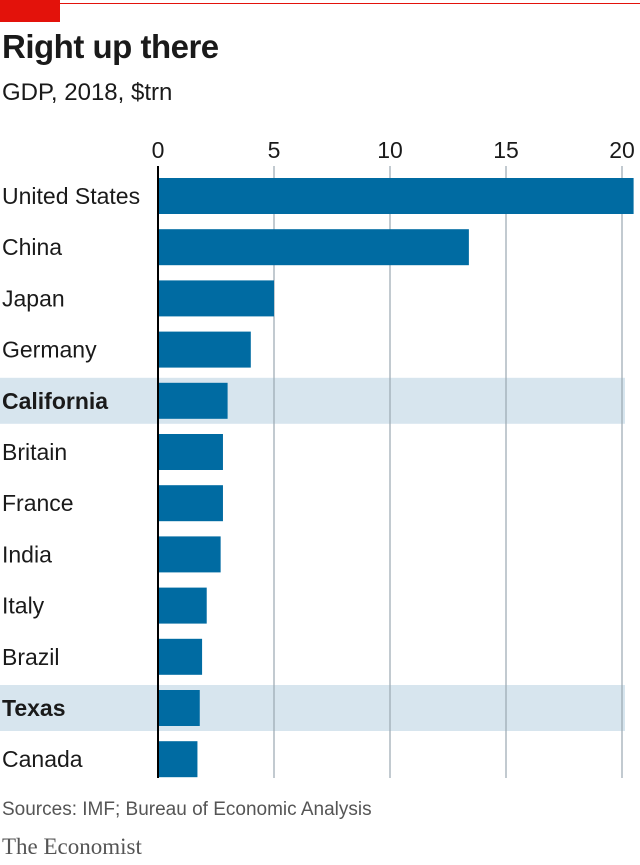 The image size is (640, 865). What do you see at coordinates (27, 554) in the screenshot?
I see `category-label: India` at bounding box center [27, 554].